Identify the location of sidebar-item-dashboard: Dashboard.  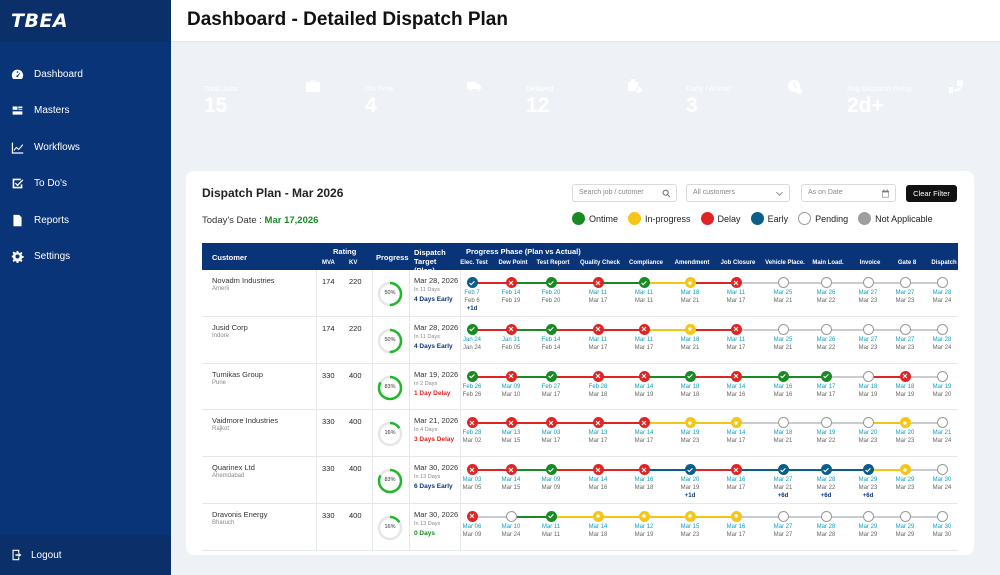
(85, 74).